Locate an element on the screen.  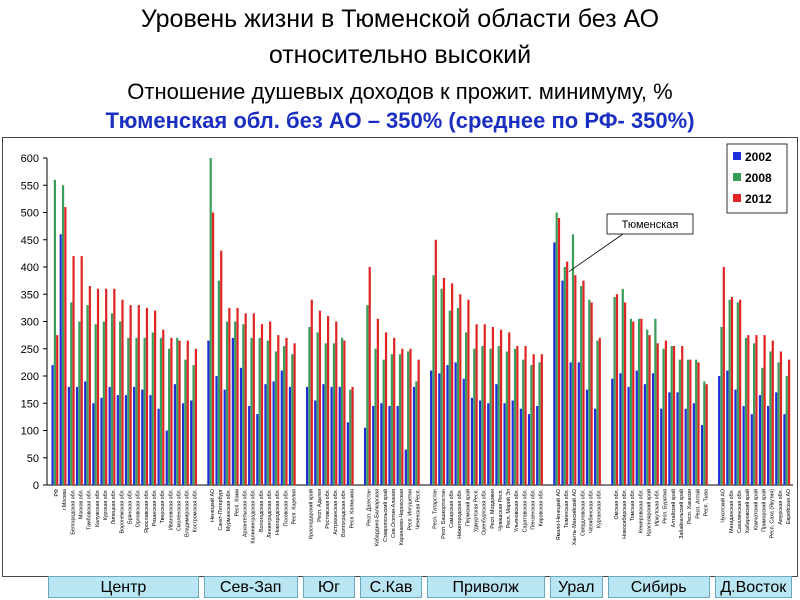
category-label: Амурская обл. is located at coordinates (781, 506).